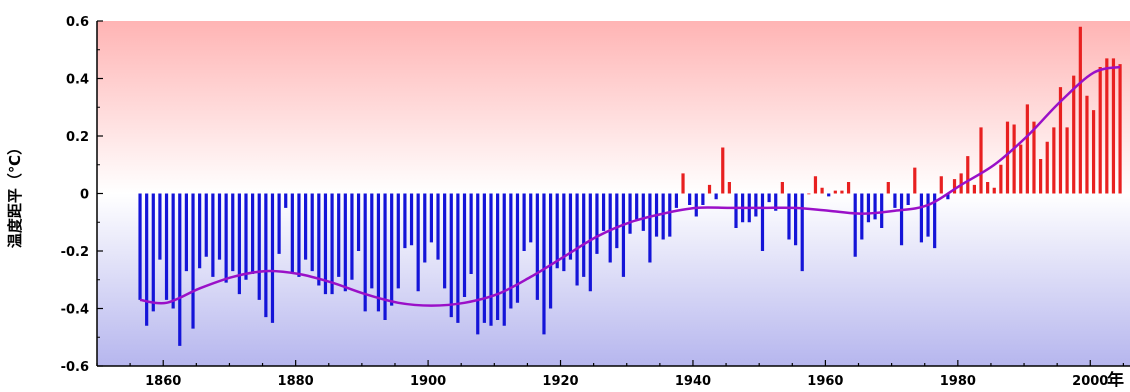 The image size is (1130, 392). Describe the element at coordinates (451, 255) in the screenshot. I see `bar-1903` at that location.